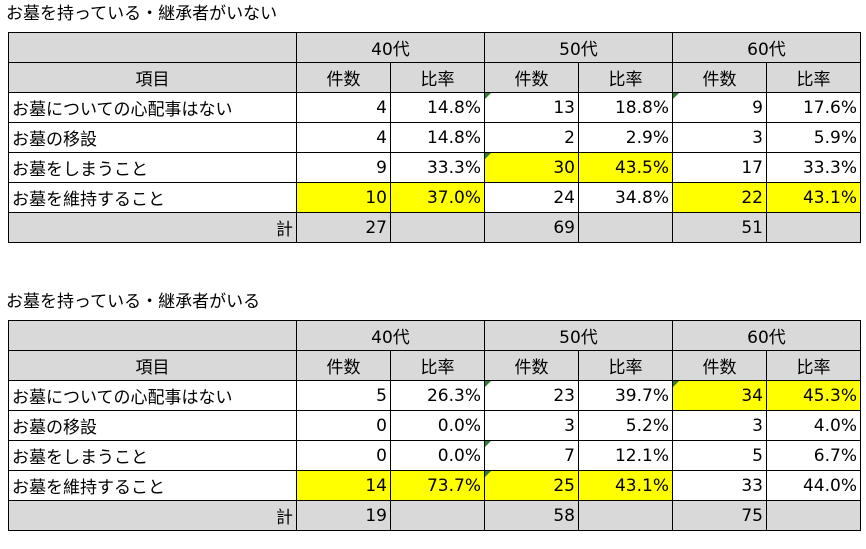  Describe the element at coordinates (625, 197) in the screenshot. I see `rate-cell: 34.8%` at that location.